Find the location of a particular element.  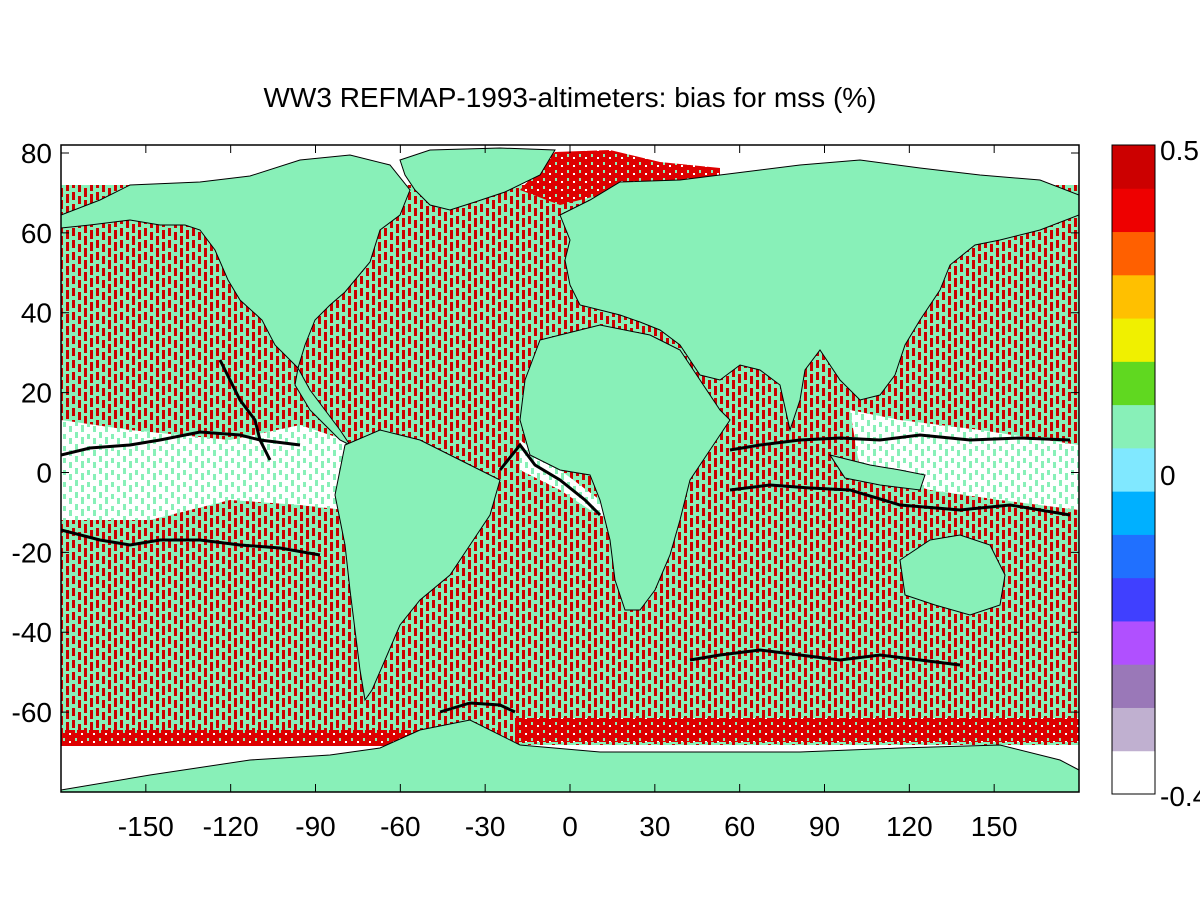

colorbar-frame is located at coordinates (1133, 469).